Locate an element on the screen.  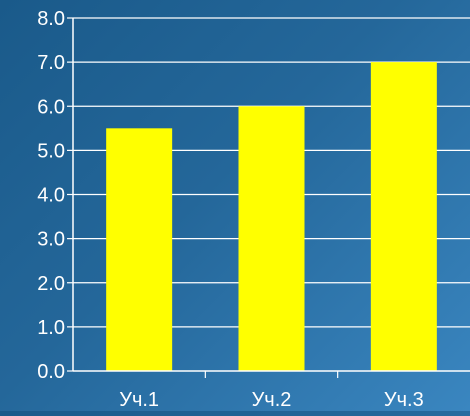
y-tick-label: 8.0 is located at coordinates (51, 19).